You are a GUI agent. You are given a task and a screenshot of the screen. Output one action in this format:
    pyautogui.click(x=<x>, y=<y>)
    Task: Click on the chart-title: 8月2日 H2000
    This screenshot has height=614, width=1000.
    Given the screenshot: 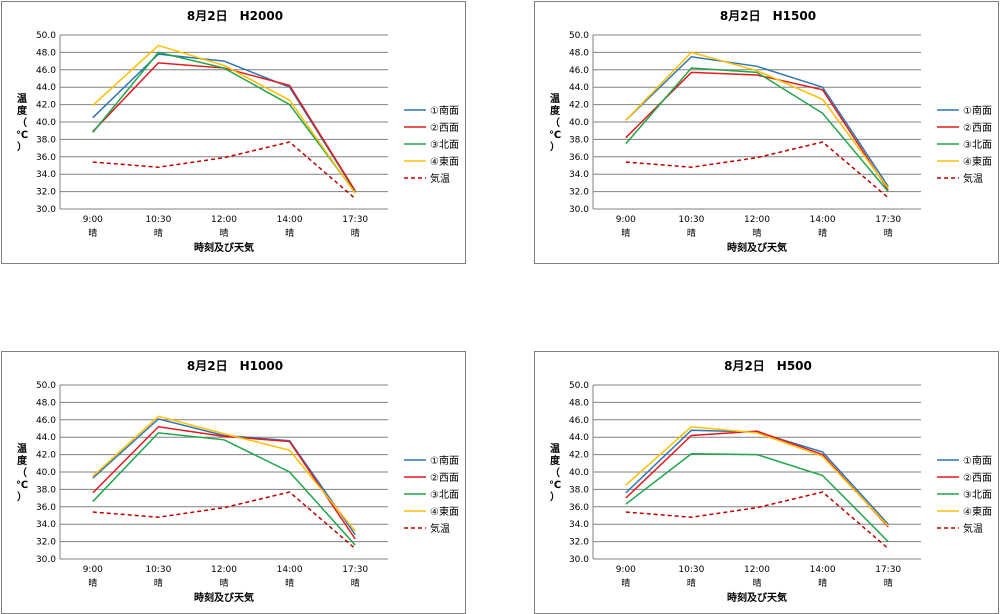 What is the action you would take?
    pyautogui.click(x=235, y=16)
    